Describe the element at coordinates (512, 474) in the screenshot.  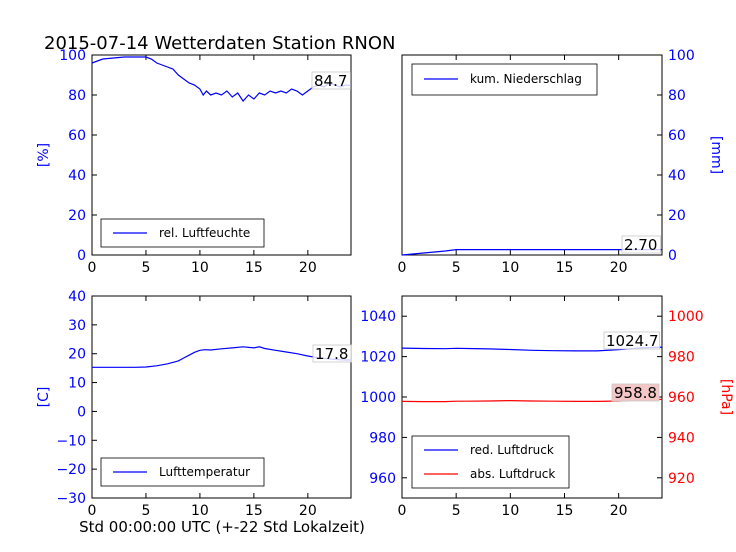
I see `legend-label: abs. Luftdruck` at that location.